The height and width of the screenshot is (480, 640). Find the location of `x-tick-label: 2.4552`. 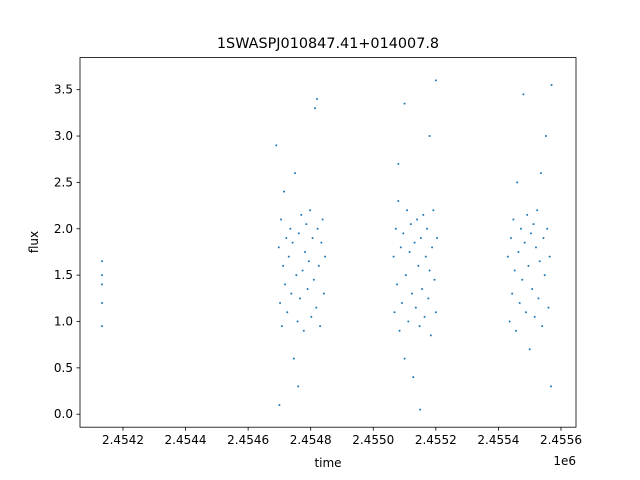

x-tick-label: 2.4552 is located at coordinates (436, 440).